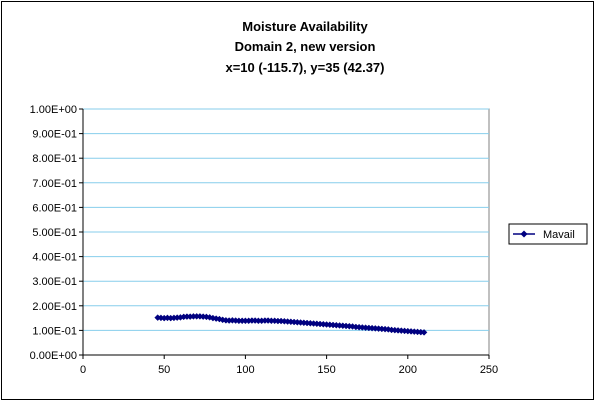 The width and height of the screenshot is (597, 403). What do you see at coordinates (559, 235) in the screenshot?
I see `legend-label: Mavail` at bounding box center [559, 235].